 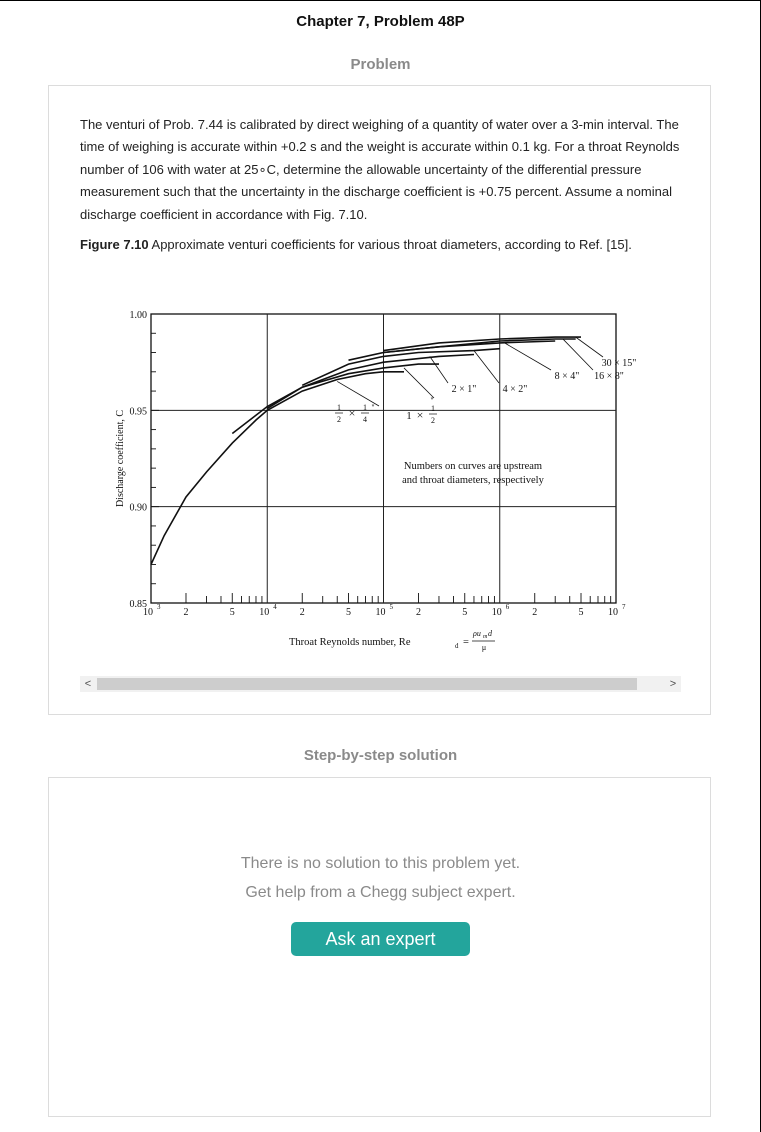 I want to click on x-axis-label-numerator: ρu, so click(x=476, y=633).